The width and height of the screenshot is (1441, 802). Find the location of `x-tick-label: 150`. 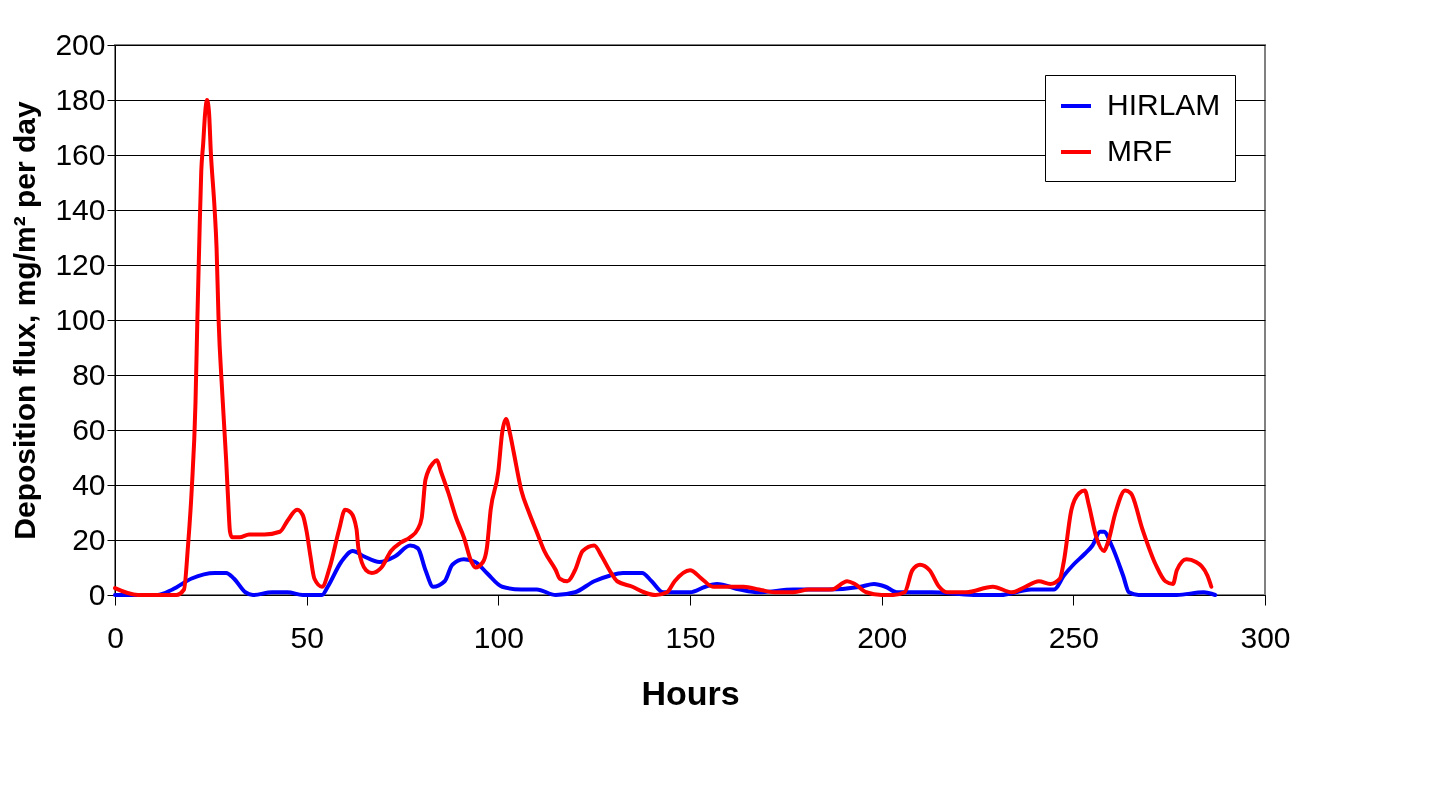

x-tick-label: 150 is located at coordinates (690, 637).